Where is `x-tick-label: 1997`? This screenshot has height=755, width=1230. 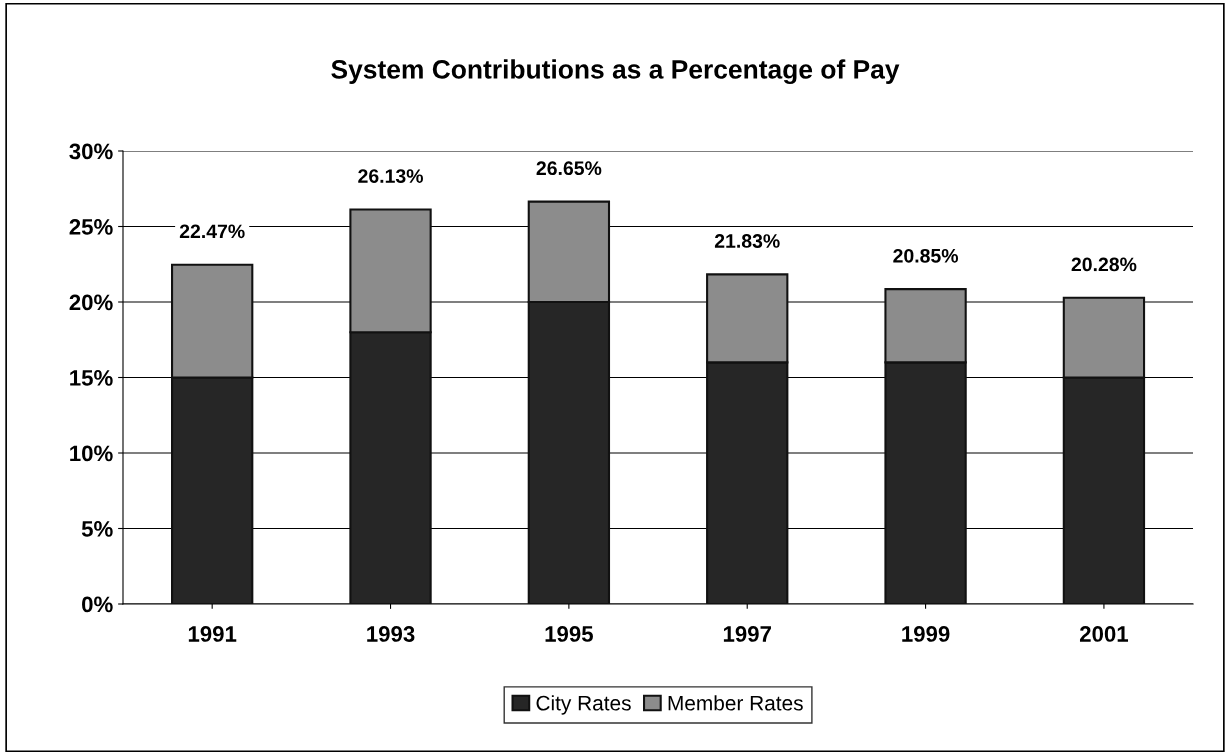 x-tick-label: 1997 is located at coordinates (747, 634).